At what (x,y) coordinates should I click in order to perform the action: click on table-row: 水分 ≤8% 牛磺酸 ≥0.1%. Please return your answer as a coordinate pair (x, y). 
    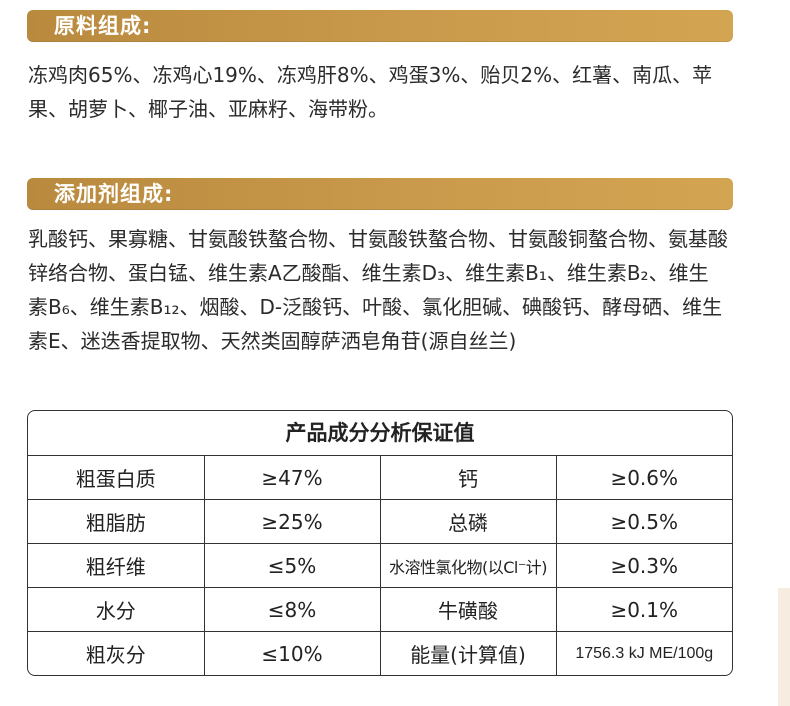
    Looking at the image, I should click on (380, 609).